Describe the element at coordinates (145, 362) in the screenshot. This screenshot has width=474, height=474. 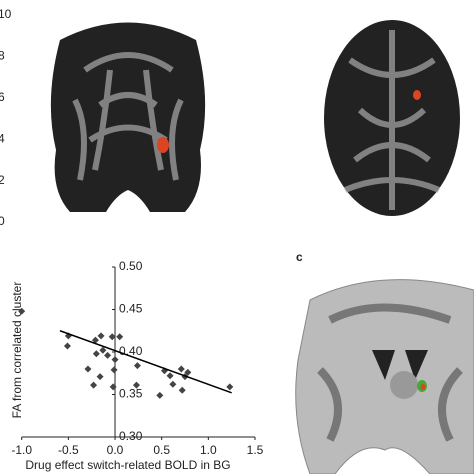
I see `trend-line` at that location.